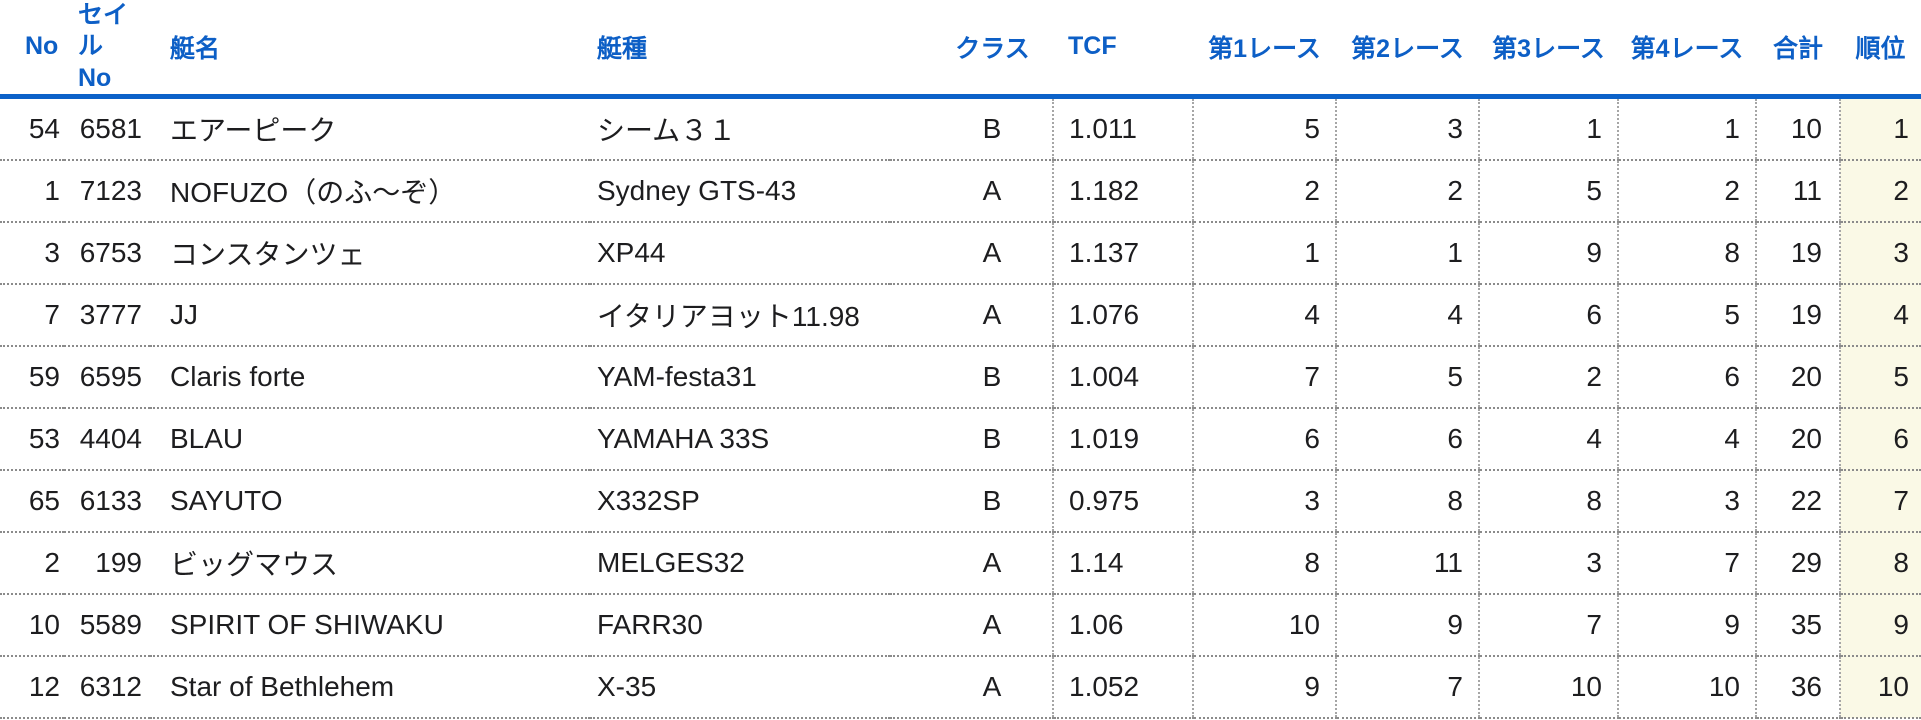  I want to click on cell-race4: 2, so click(1686, 191).